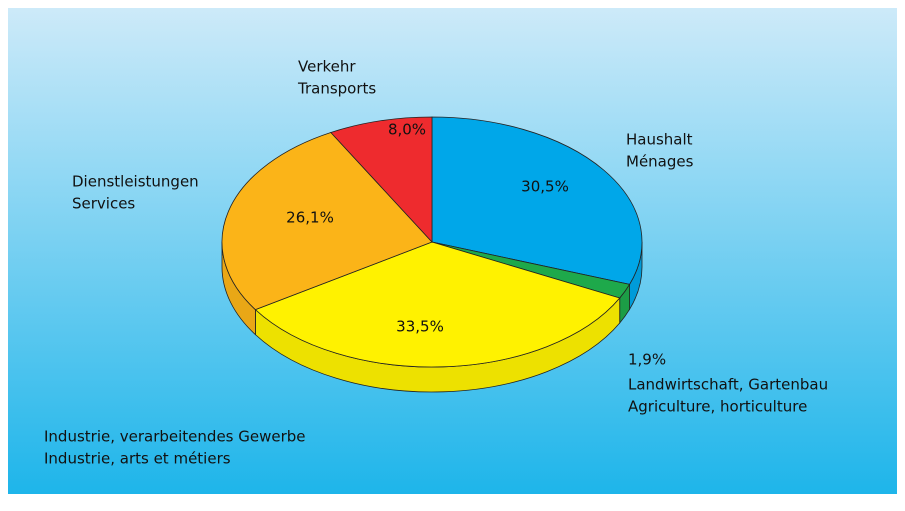 Image resolution: width=905 pixels, height=511 pixels. What do you see at coordinates (103, 204) in the screenshot?
I see `category-label: Services` at bounding box center [103, 204].